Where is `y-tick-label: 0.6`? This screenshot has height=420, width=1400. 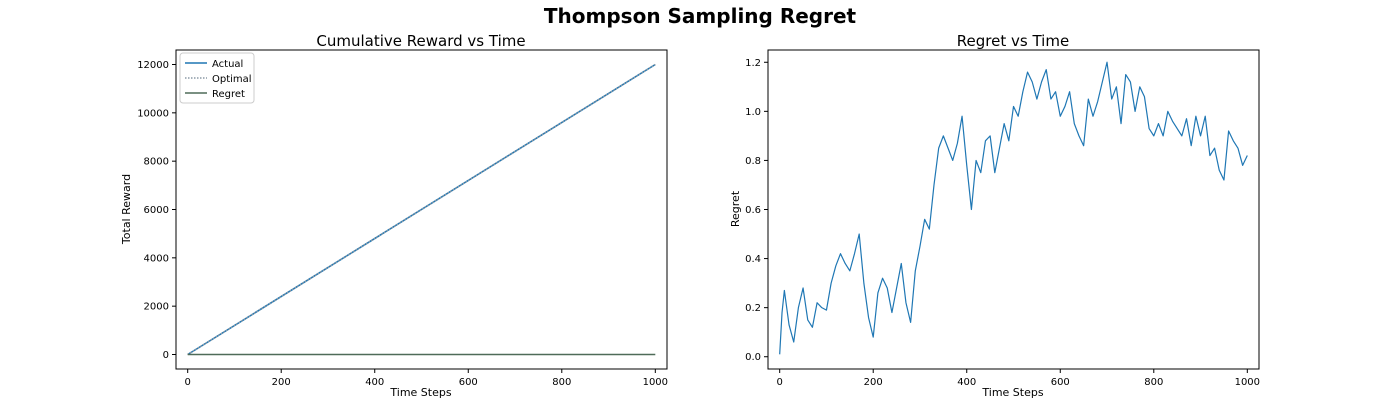 y-tick-label: 0.6 is located at coordinates (753, 210).